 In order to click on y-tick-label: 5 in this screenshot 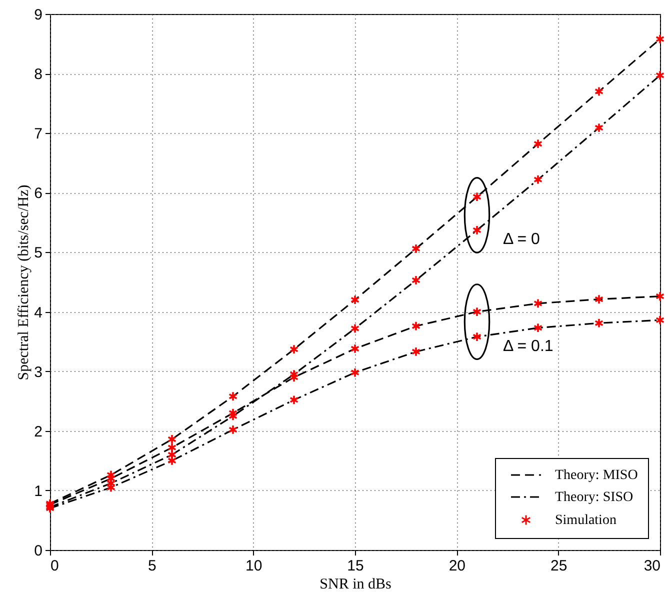, I will do `click(38, 253)`.